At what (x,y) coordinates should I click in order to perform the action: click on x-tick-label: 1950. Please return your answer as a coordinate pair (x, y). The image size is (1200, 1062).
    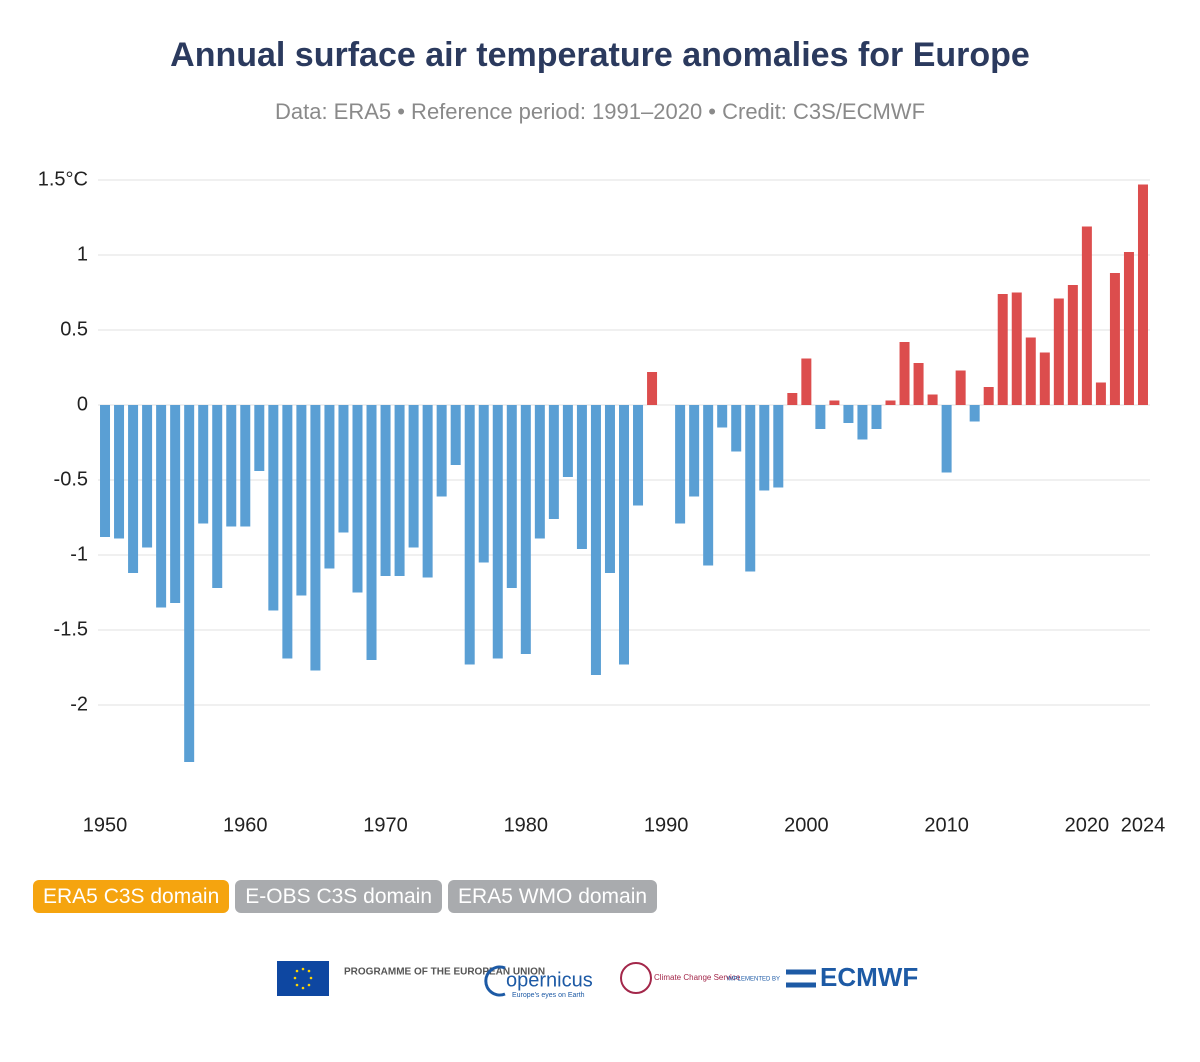
    Looking at the image, I should click on (105, 825).